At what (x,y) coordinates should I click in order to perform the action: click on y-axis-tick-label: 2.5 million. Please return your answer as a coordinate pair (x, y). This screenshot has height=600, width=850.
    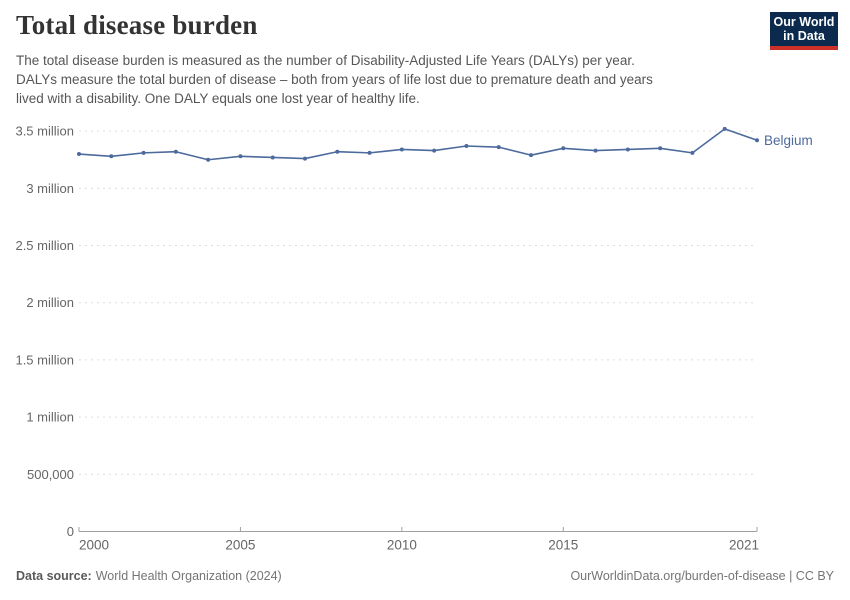
    Looking at the image, I should click on (44, 245).